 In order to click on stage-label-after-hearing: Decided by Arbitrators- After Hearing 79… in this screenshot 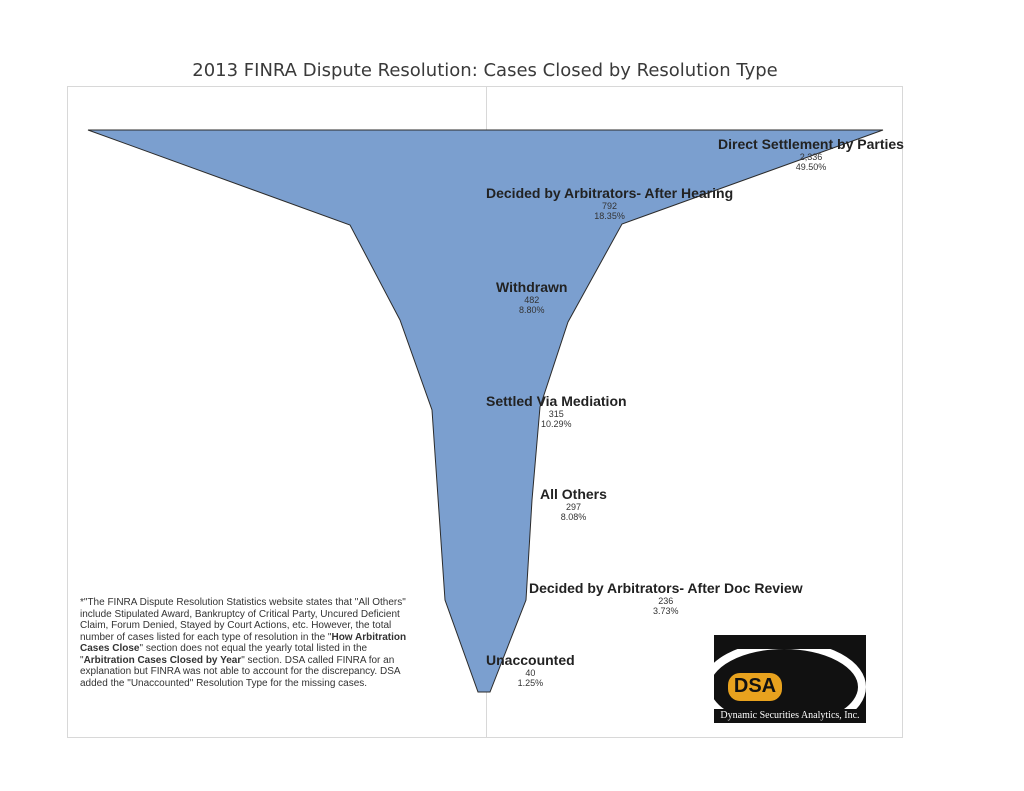, I will do `click(609, 203)`.